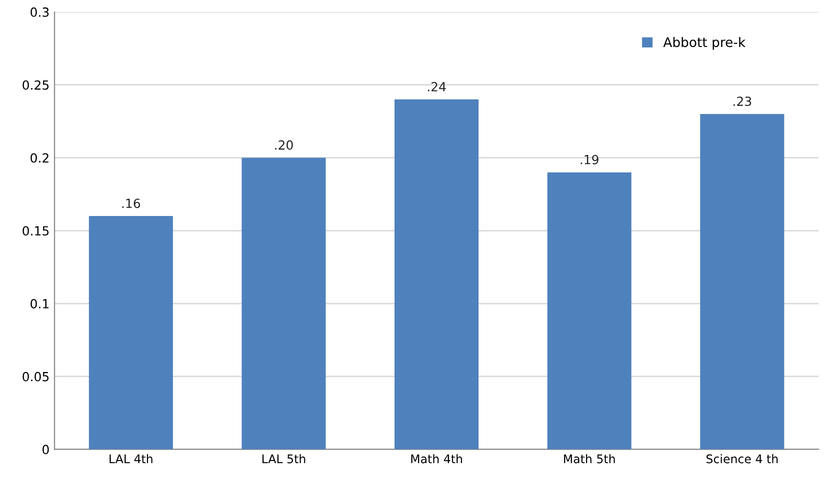  Describe the element at coordinates (589, 459) in the screenshot. I see `x-tick-label: Math 5th` at that location.